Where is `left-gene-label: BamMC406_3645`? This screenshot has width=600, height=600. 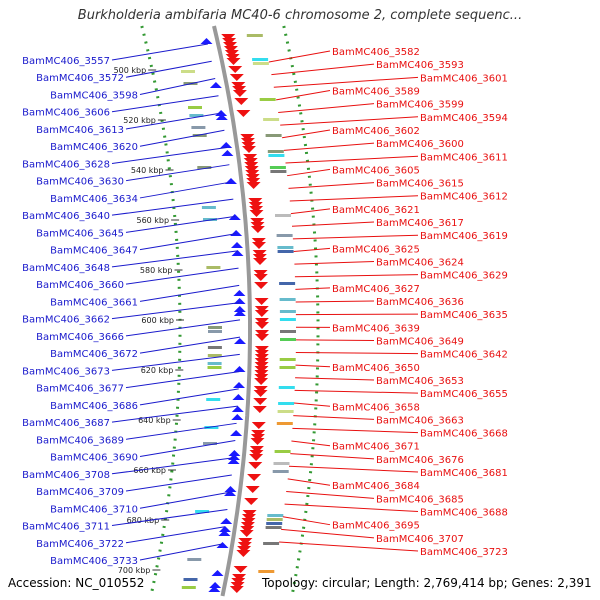
left-gene-label: BamMC406_3645 is located at coordinates (80, 233).